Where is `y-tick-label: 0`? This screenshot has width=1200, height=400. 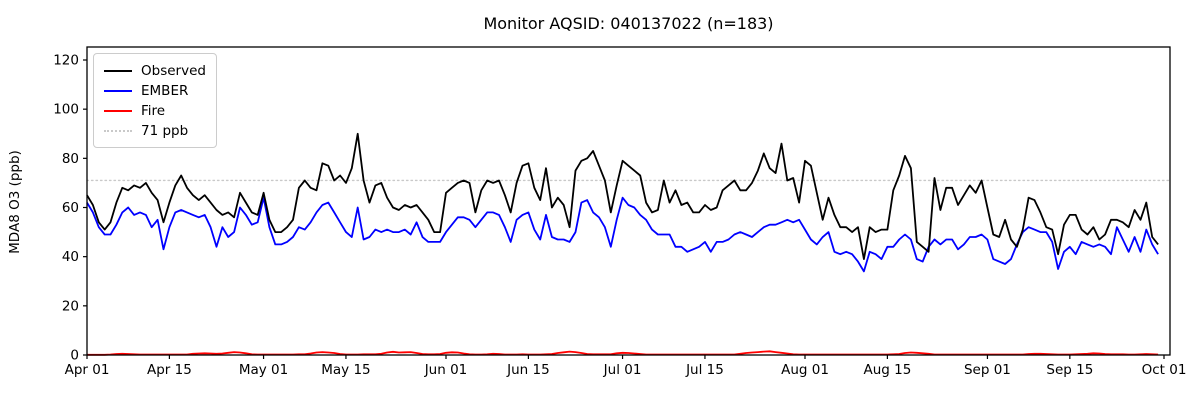
y-tick-label: 0 is located at coordinates (74, 356).